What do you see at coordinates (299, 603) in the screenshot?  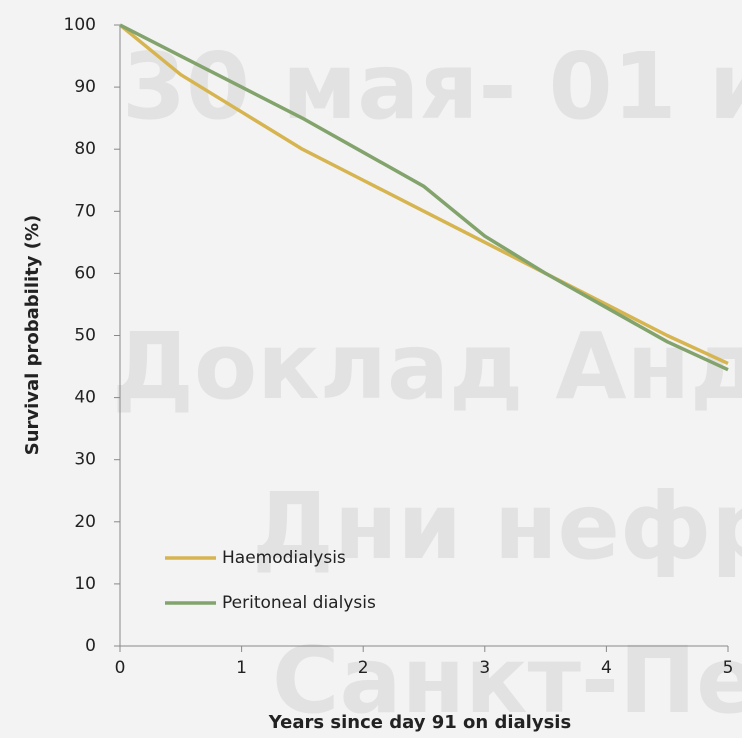 I see `legend-label: Peritoneal dialysis` at bounding box center [299, 603].